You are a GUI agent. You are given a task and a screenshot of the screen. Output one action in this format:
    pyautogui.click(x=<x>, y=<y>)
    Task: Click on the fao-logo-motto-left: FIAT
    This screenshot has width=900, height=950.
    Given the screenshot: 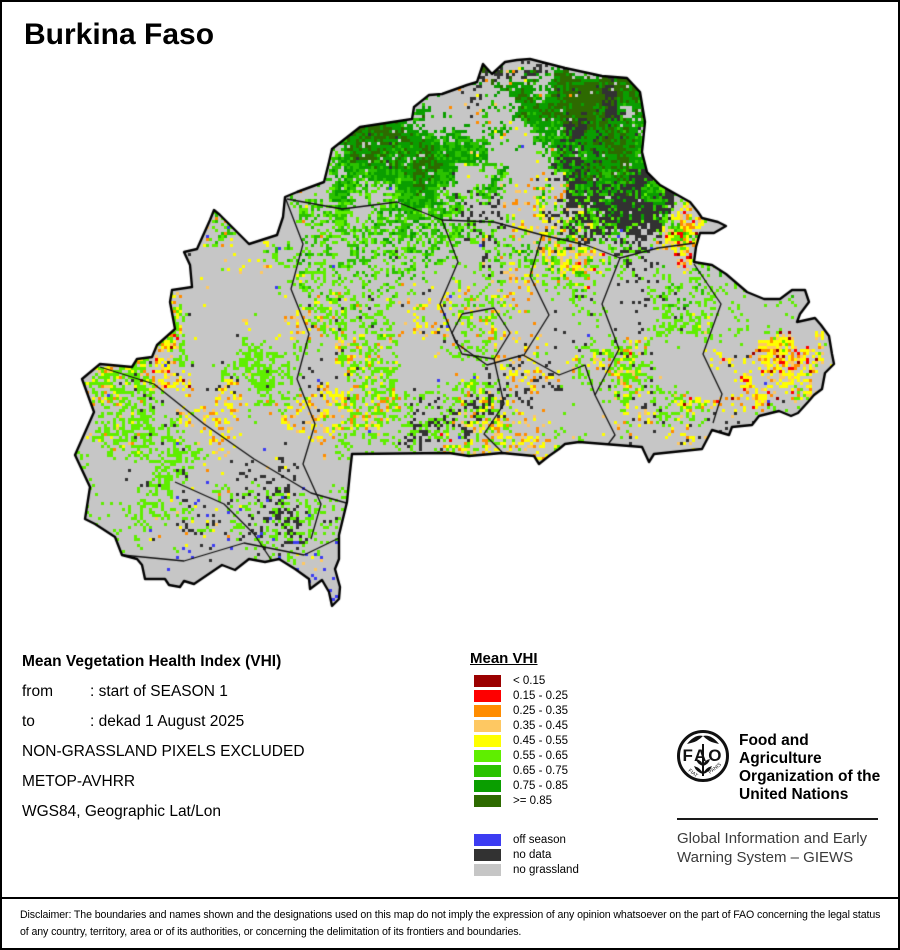 What is the action you would take?
    pyautogui.click(x=693, y=773)
    